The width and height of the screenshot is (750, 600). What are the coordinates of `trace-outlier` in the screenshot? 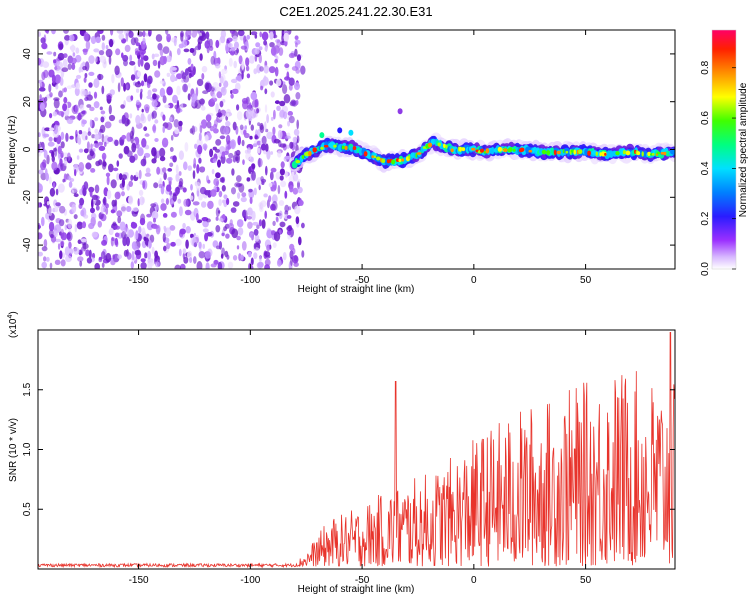 It's located at (400, 111).